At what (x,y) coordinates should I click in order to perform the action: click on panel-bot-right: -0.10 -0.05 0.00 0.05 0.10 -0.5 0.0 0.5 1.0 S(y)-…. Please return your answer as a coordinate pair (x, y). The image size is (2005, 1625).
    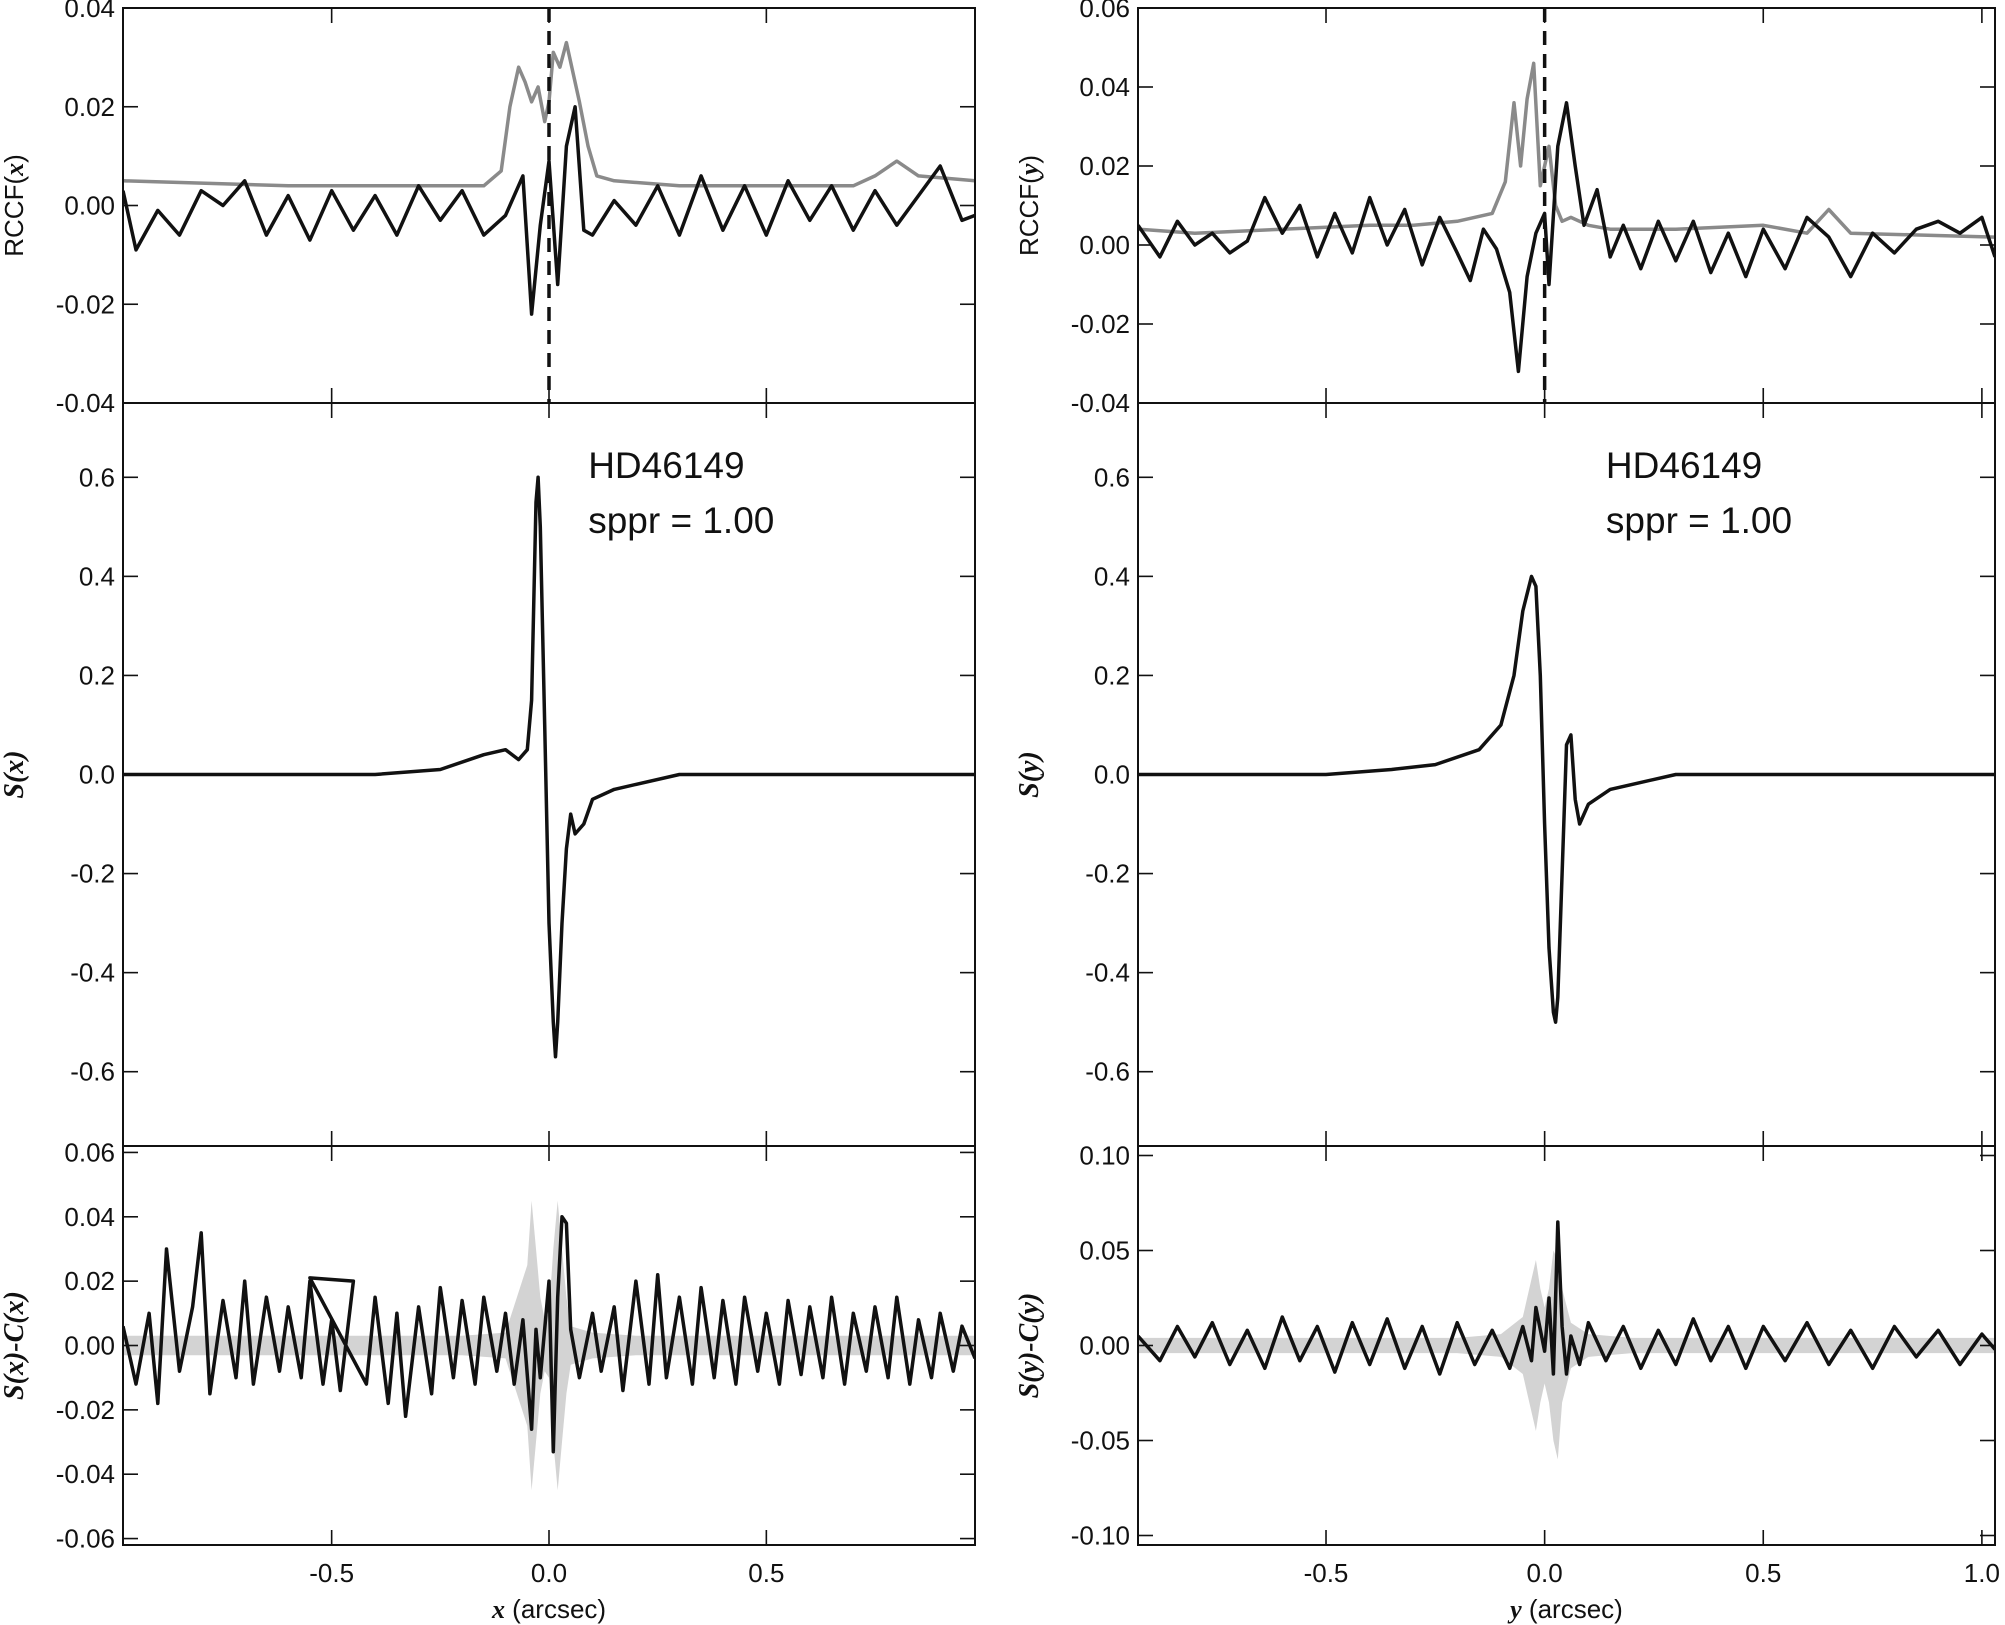
    Looking at the image, I should click on (1507, 1383).